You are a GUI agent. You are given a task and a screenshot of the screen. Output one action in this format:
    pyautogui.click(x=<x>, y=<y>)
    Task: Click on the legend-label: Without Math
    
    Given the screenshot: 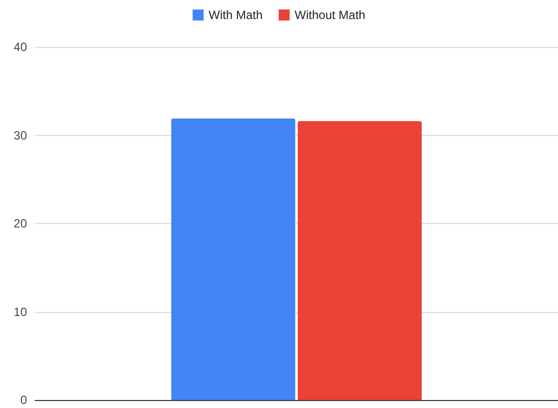 What is the action you would take?
    pyautogui.click(x=330, y=15)
    